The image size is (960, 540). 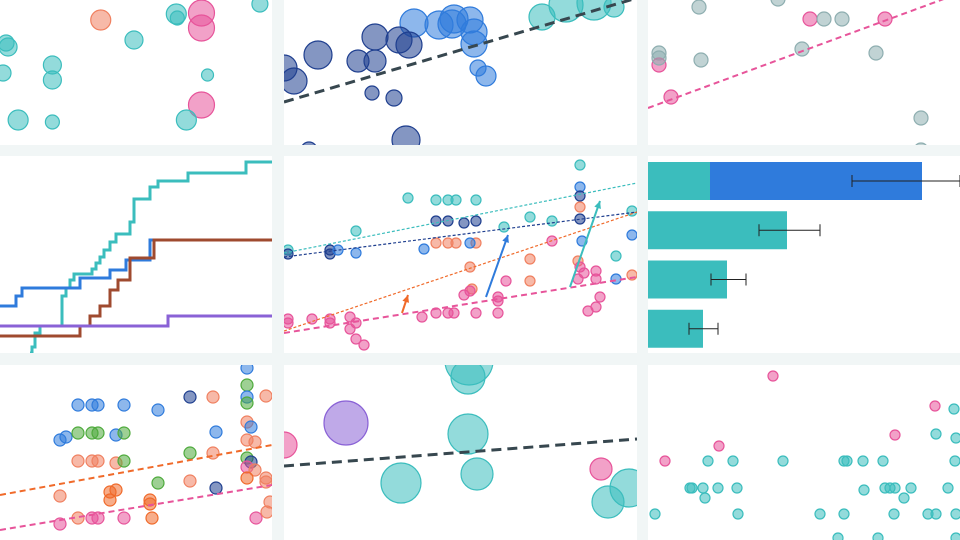 What do you see at coordinates (585, 244) in the screenshot?
I see `arrow` at bounding box center [585, 244].